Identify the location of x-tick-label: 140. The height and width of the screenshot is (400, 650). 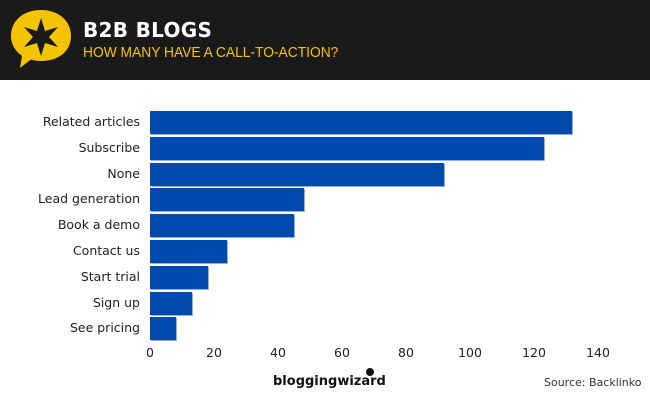
(598, 352).